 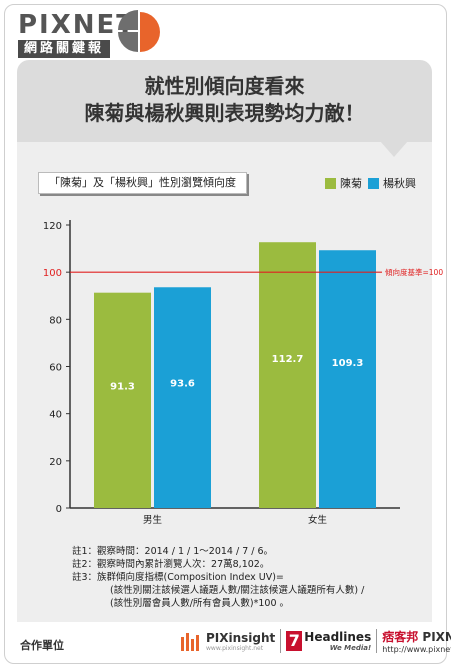 I want to click on pie-logo-icon, so click(x=139, y=31).